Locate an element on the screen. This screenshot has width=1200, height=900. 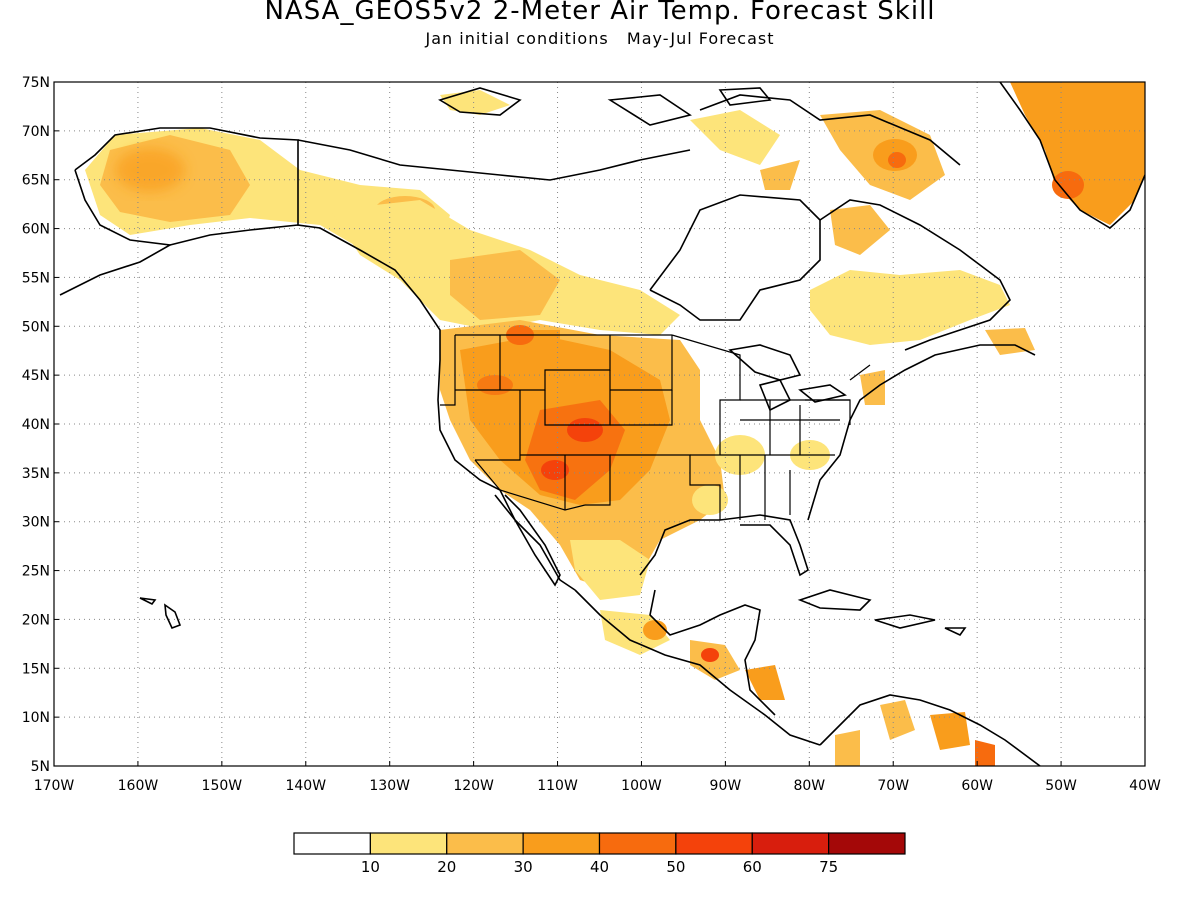
lon-tick-label: 140W is located at coordinates (305, 786).